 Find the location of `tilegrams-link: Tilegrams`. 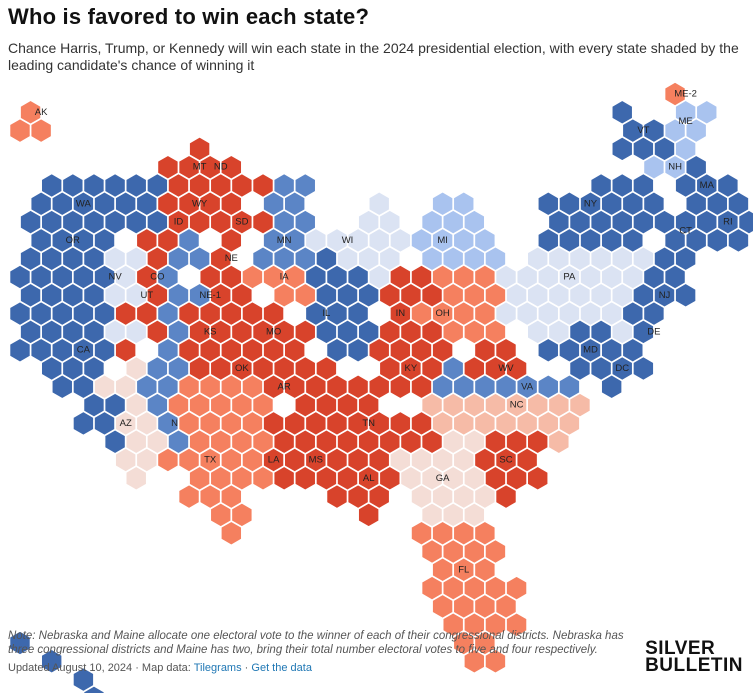

tilegrams-link: Tilegrams is located at coordinates (217, 668).